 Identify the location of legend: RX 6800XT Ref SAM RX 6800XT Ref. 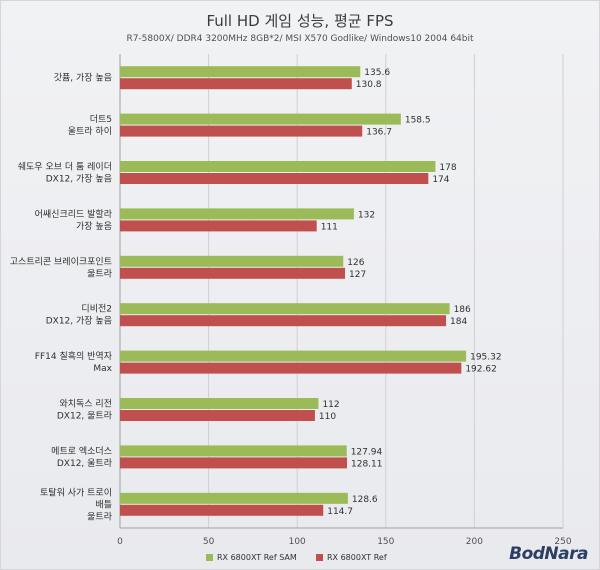
(300, 560).